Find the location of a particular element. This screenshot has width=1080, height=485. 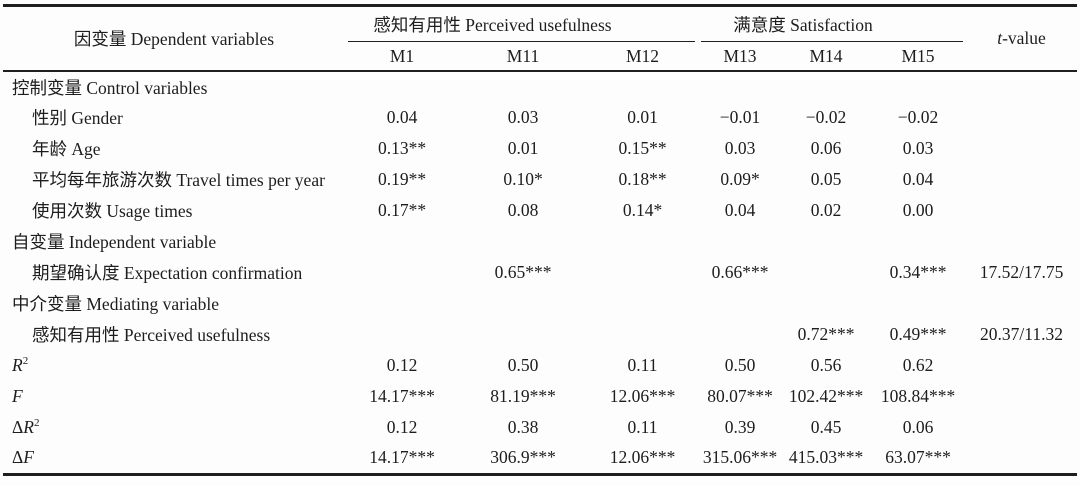

row-label: 中介变量 Mediating variable is located at coordinates (174, 303).